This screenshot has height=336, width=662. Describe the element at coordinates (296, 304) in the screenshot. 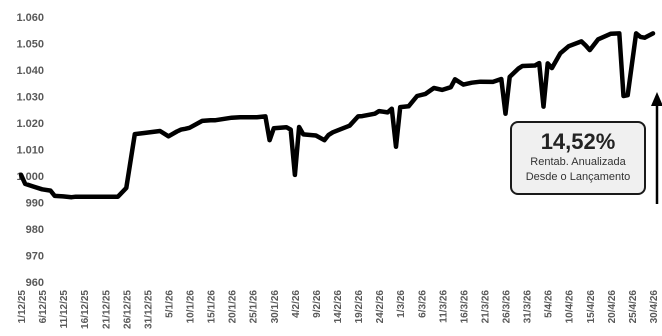

I see `x-tick-label: 4/2/26` at that location.